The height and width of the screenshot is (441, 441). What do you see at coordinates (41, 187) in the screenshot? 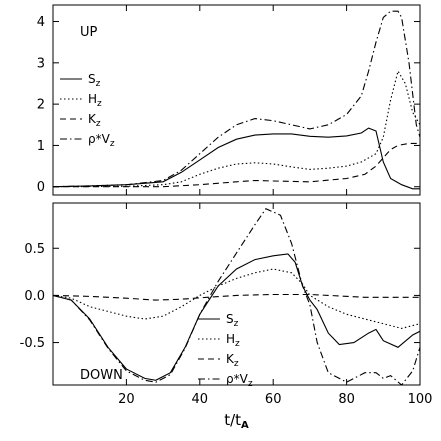
I see `y-tick-label: 0` at bounding box center [41, 187].